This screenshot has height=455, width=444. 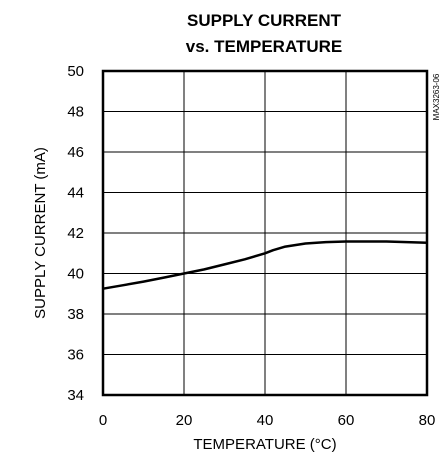 I want to click on y-tick-label: 44, so click(x=75, y=193).